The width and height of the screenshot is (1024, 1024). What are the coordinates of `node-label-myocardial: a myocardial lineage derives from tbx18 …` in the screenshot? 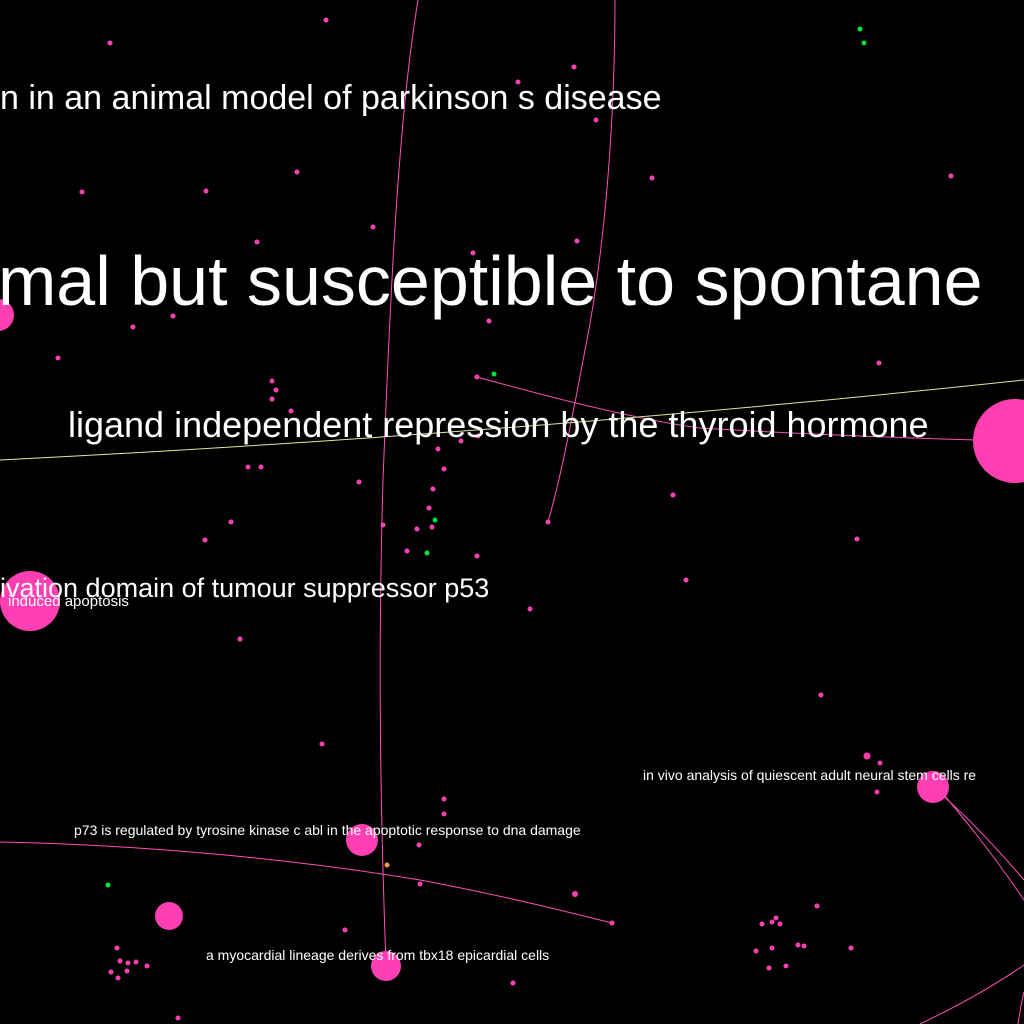 It's located at (377, 955).